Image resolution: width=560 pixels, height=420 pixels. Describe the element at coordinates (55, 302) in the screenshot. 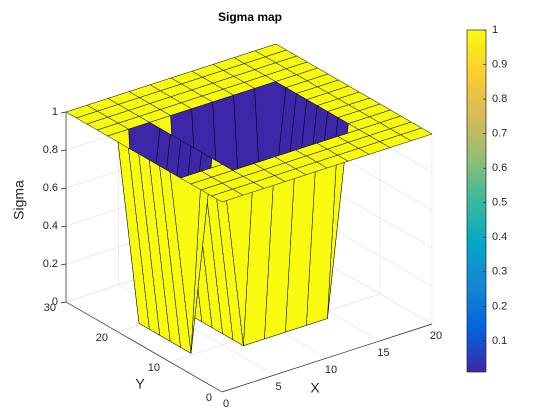

I see `z-tick-label: 0` at that location.